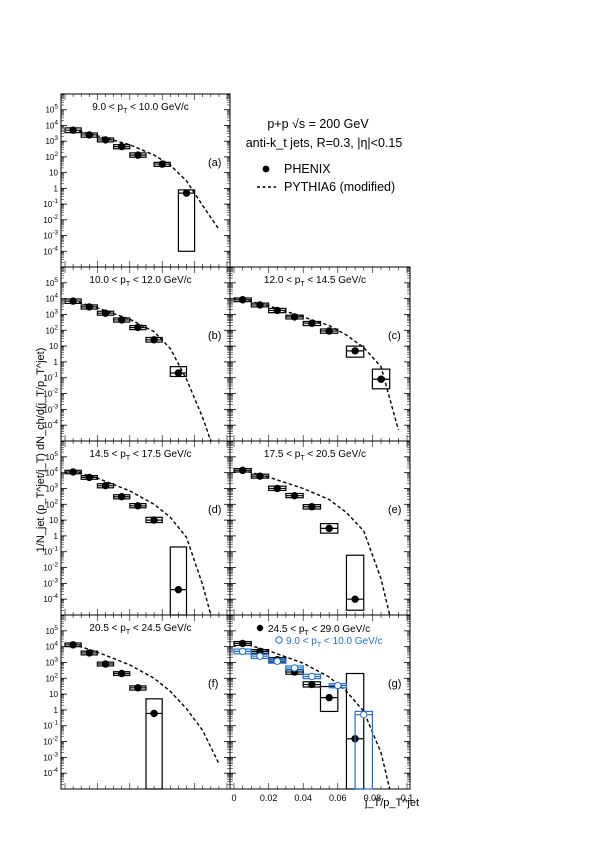  I want to click on x-tick-label: 0.06, so click(338, 798).